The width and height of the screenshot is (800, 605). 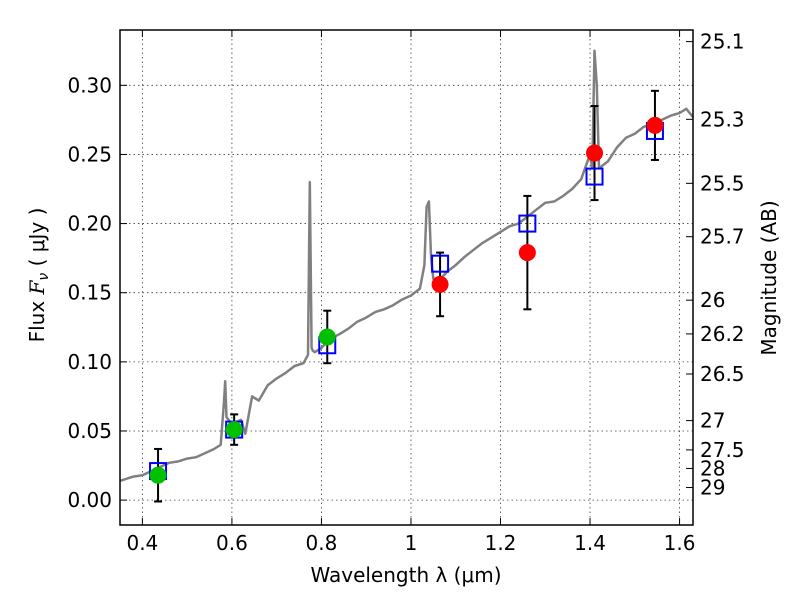 I want to click on y2-tick-label: 25.7, so click(x=722, y=237).